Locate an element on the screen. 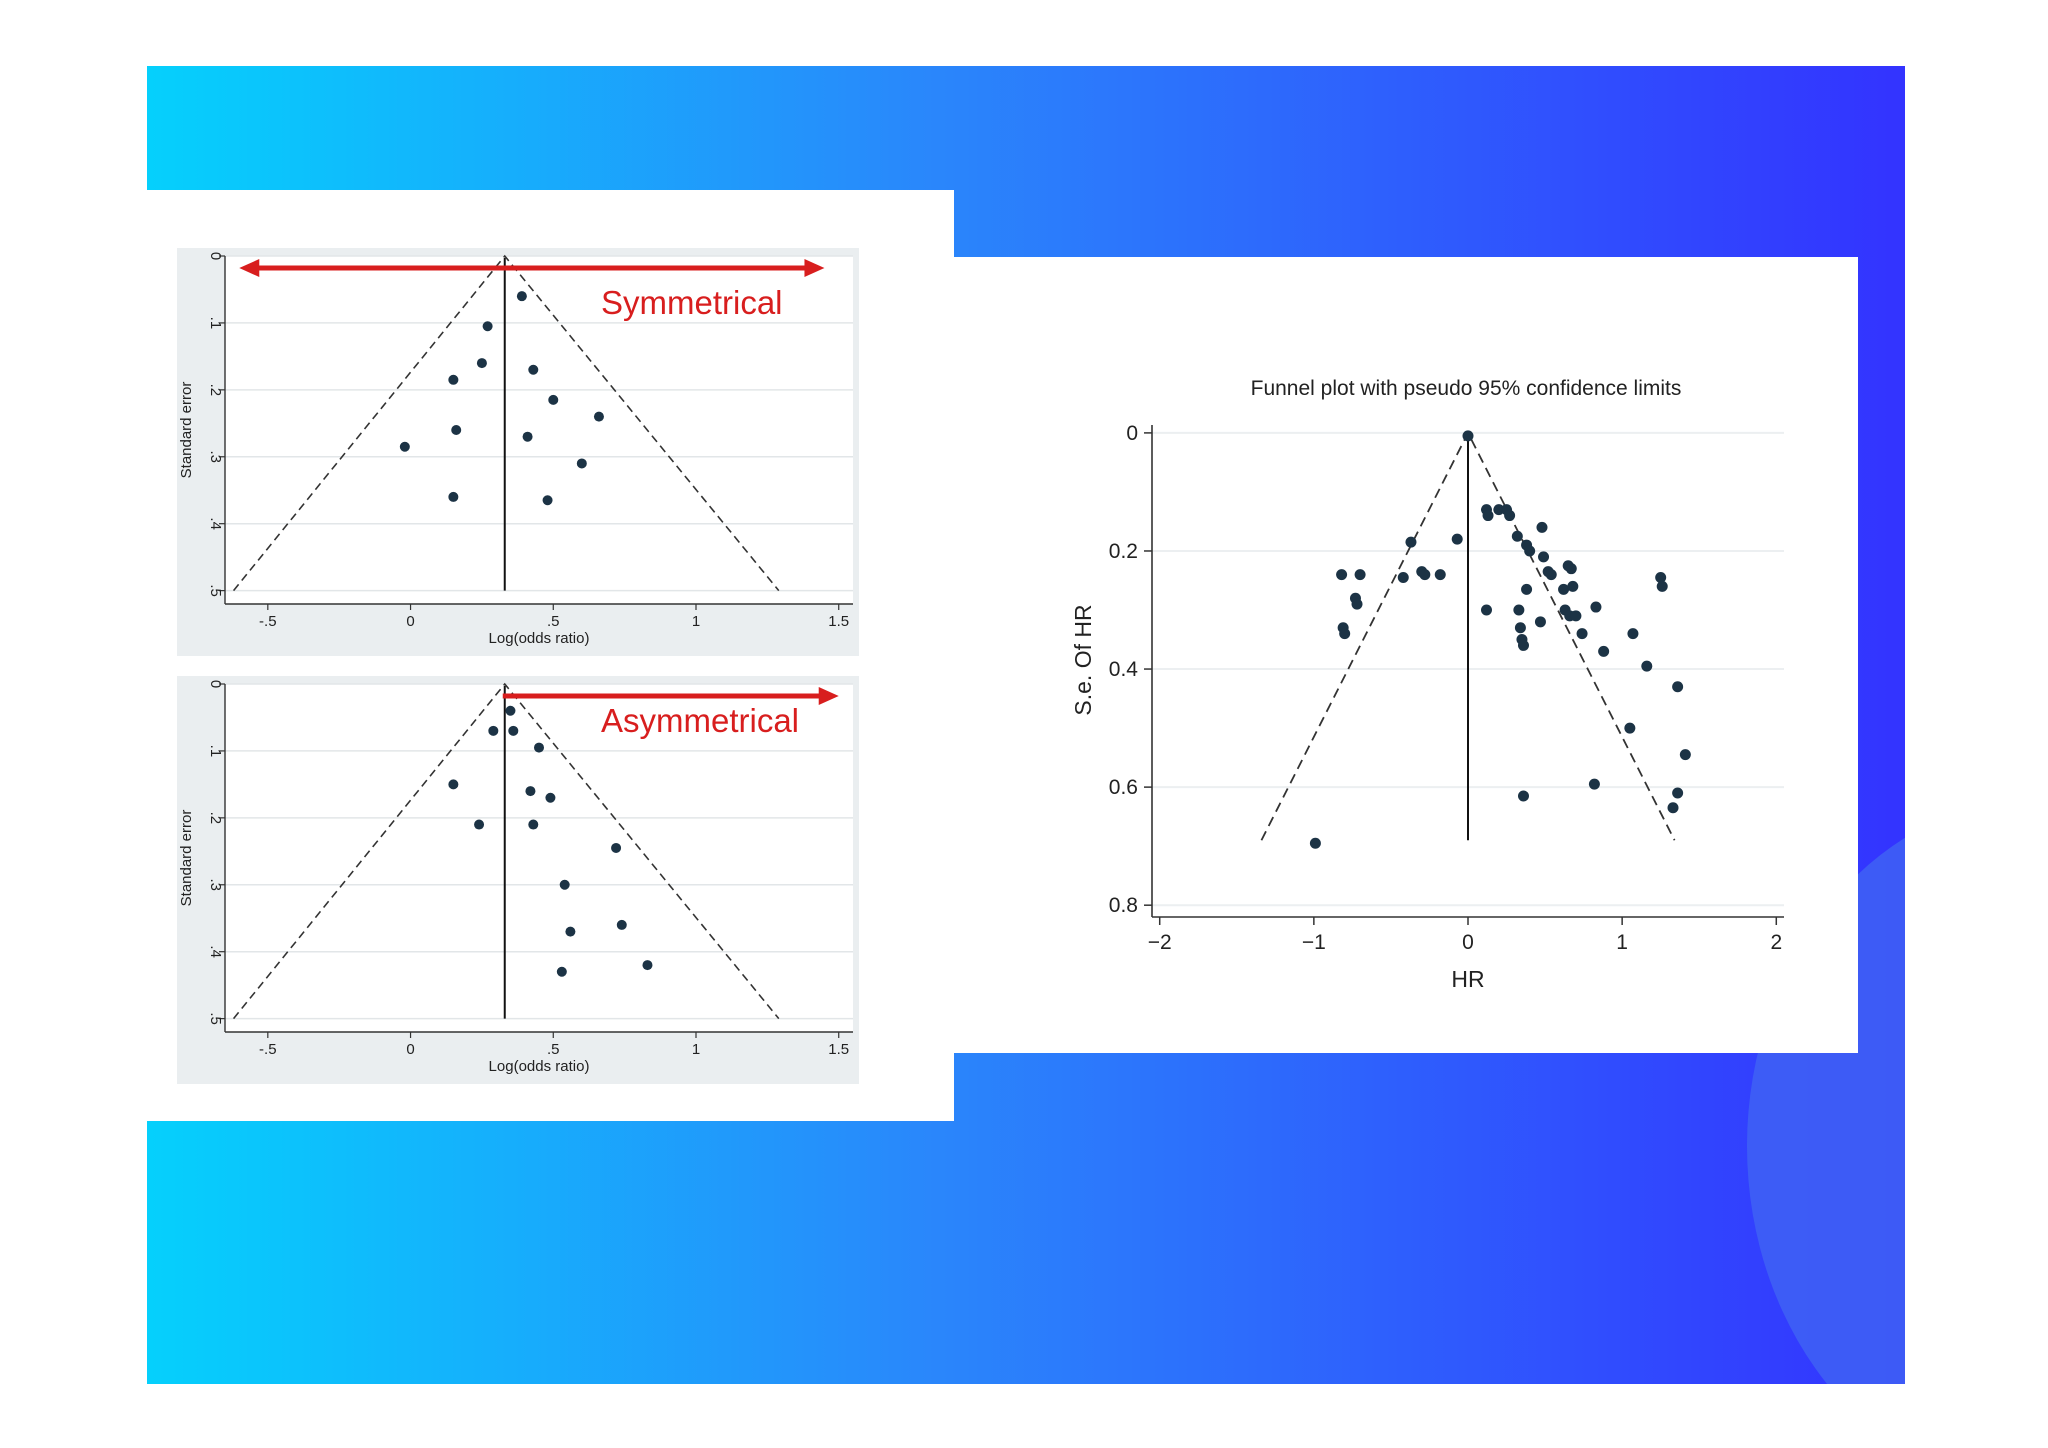 The height and width of the screenshot is (1448, 2048). y-tick-label: 0.8 is located at coordinates (1123, 905).